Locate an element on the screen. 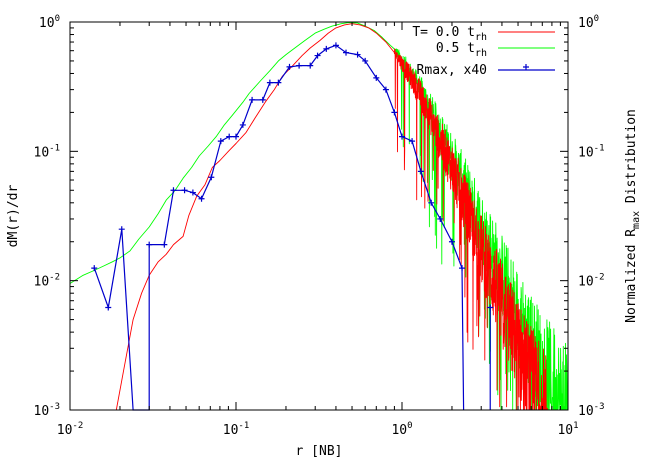 The height and width of the screenshot is (465, 664). legend-label-t05: 0.5 trh is located at coordinates (461, 50).